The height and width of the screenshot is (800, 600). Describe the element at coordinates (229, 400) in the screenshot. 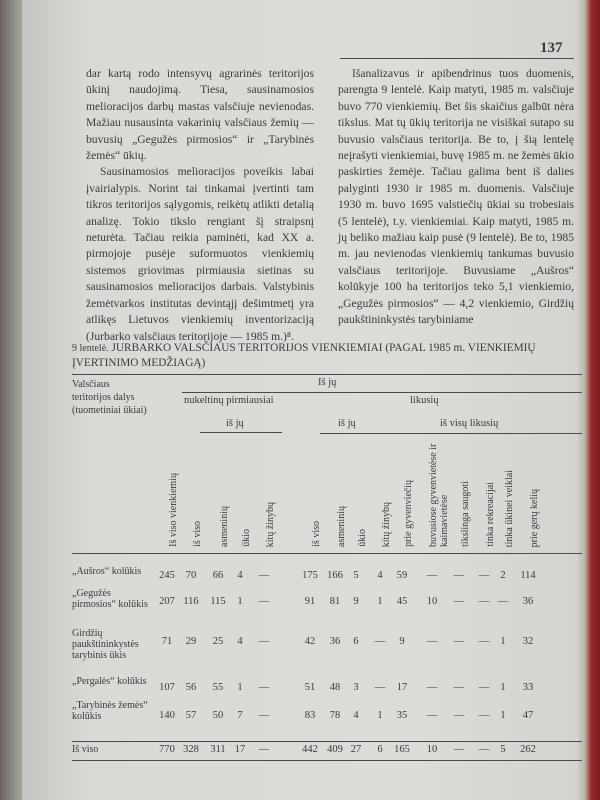

I see `header-nukeltinu: nukeltinų pirmiausiai` at that location.